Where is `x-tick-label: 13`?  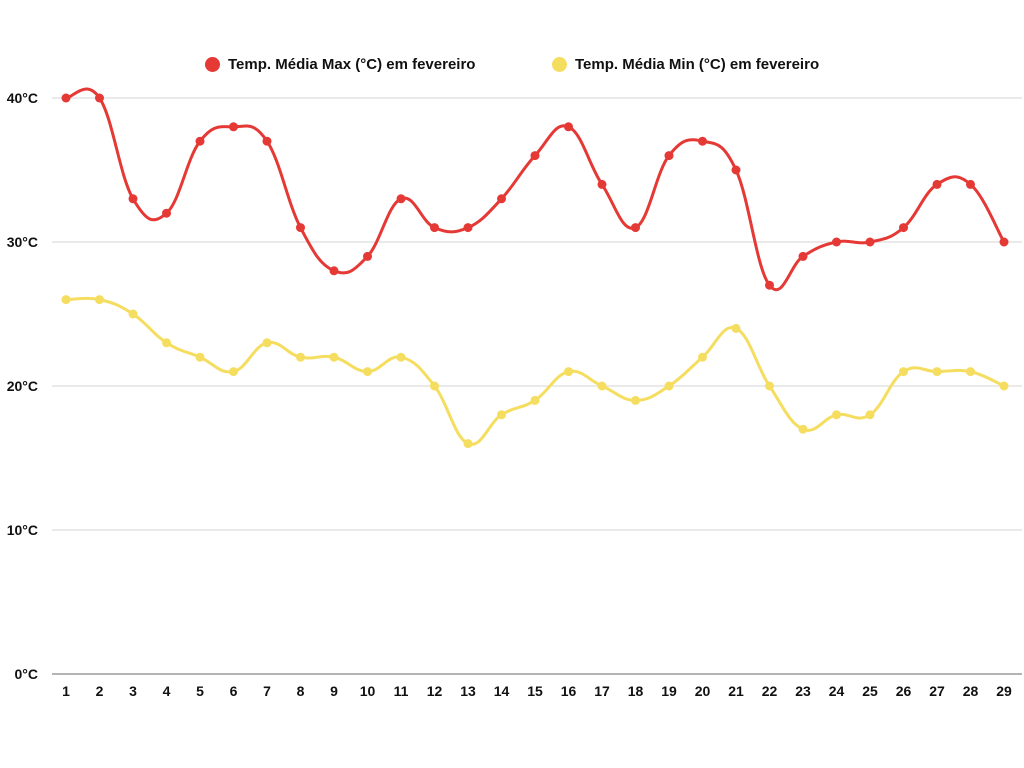
x-tick-label: 13 is located at coordinates (468, 691).